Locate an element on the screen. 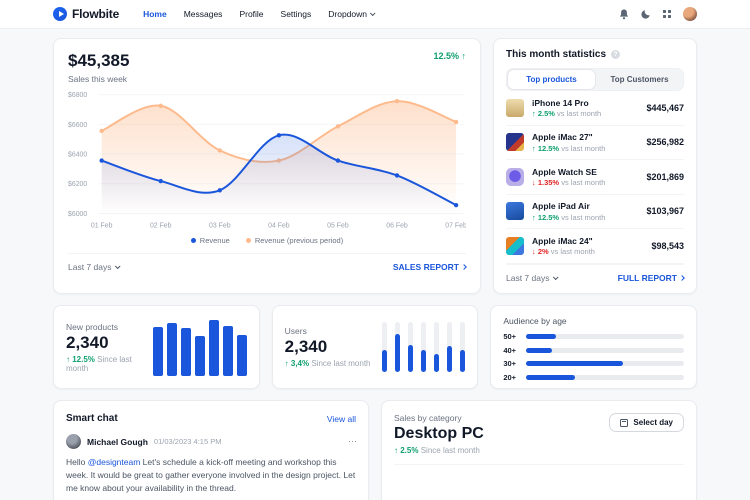 The height and width of the screenshot is (500, 750). audience-bar-chart: 50+ 40+ 30+ 20+ is located at coordinates (593, 357).